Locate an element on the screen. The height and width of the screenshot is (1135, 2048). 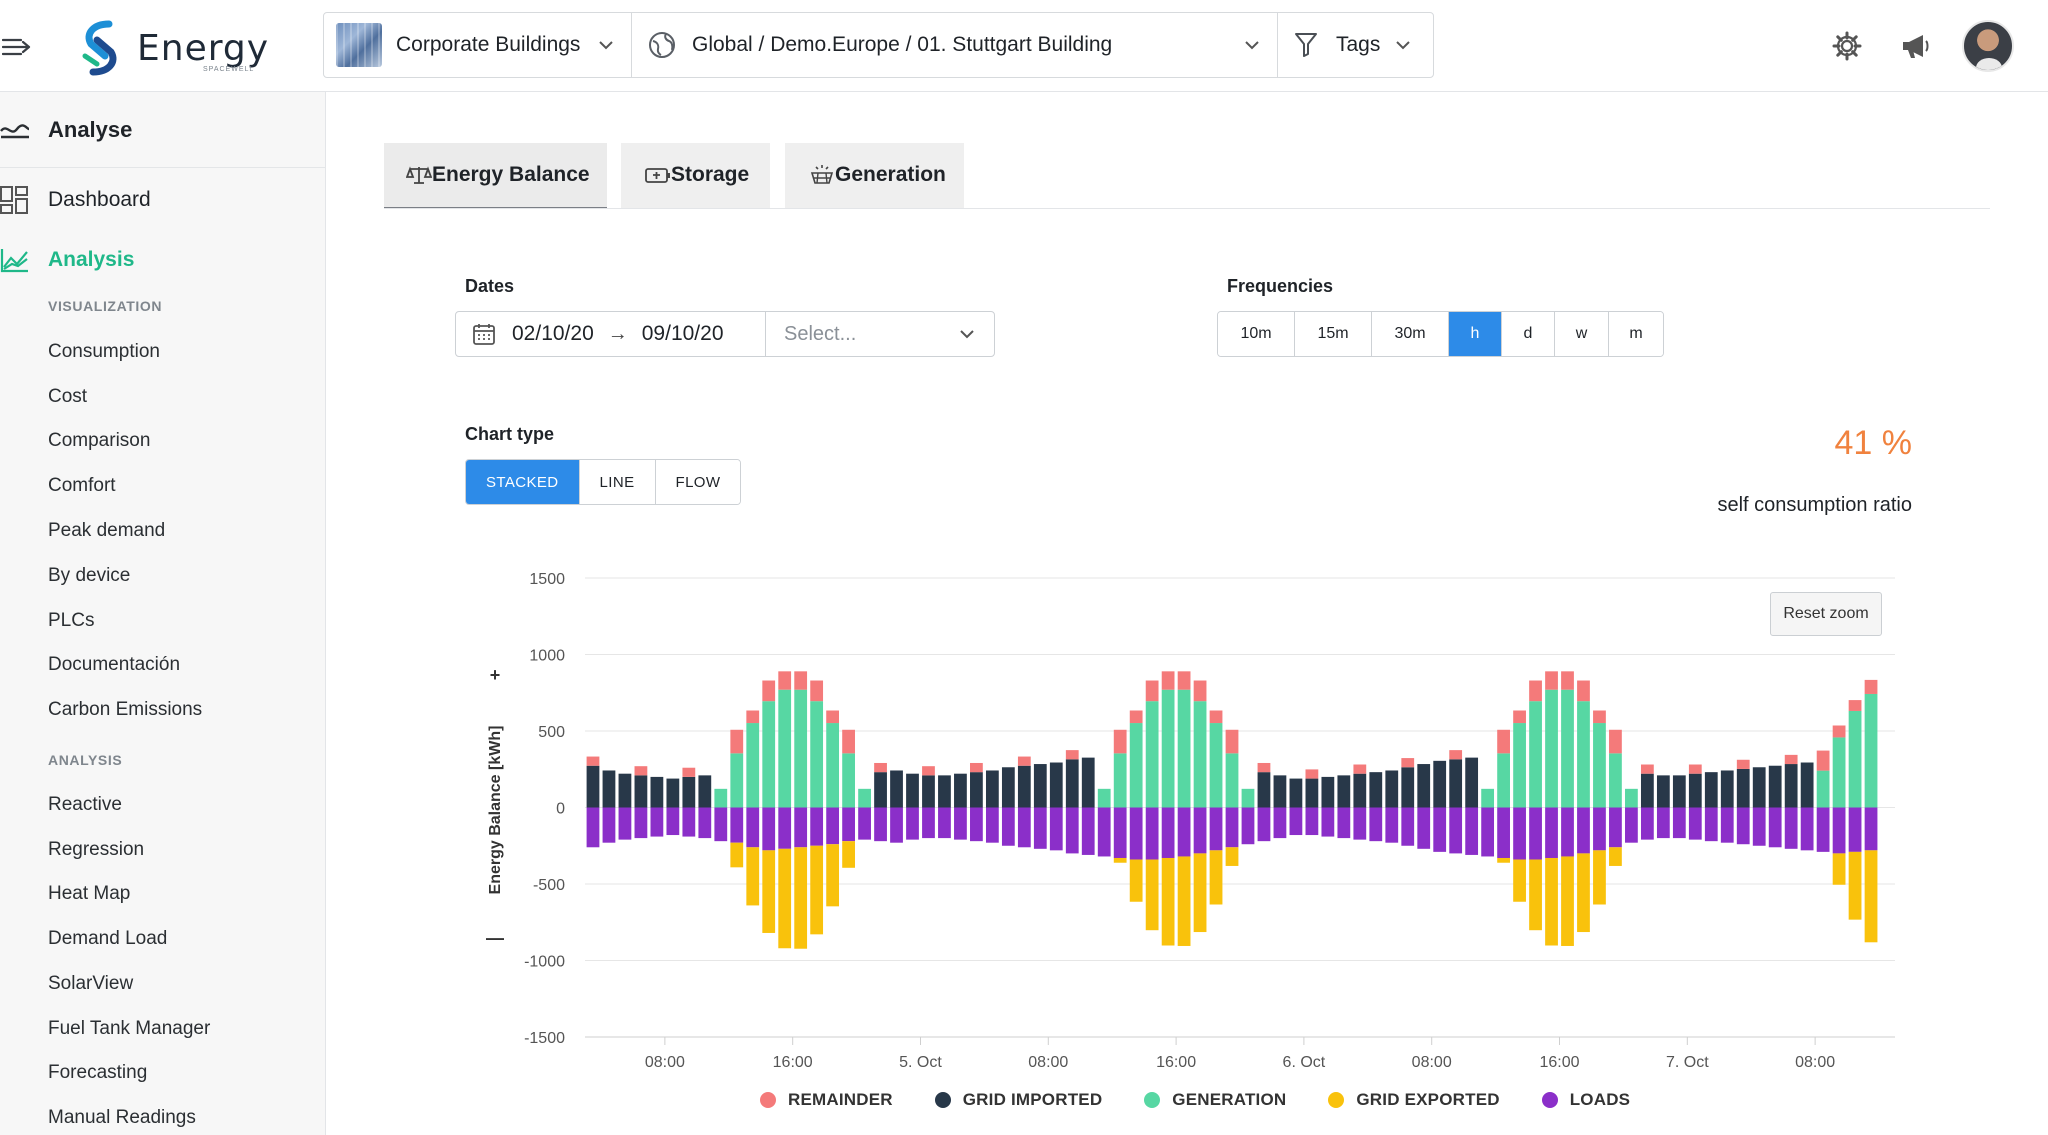
sidebar-header: Analyse is located at coordinates (163, 130).